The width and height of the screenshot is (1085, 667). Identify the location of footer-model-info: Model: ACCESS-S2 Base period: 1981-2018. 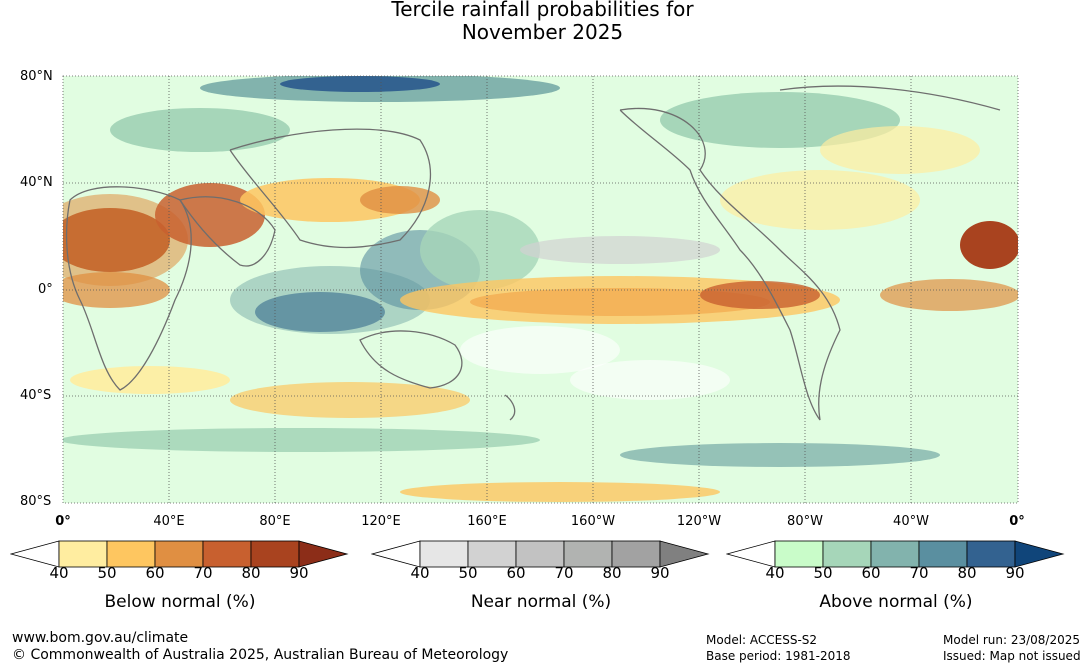
(778, 648).